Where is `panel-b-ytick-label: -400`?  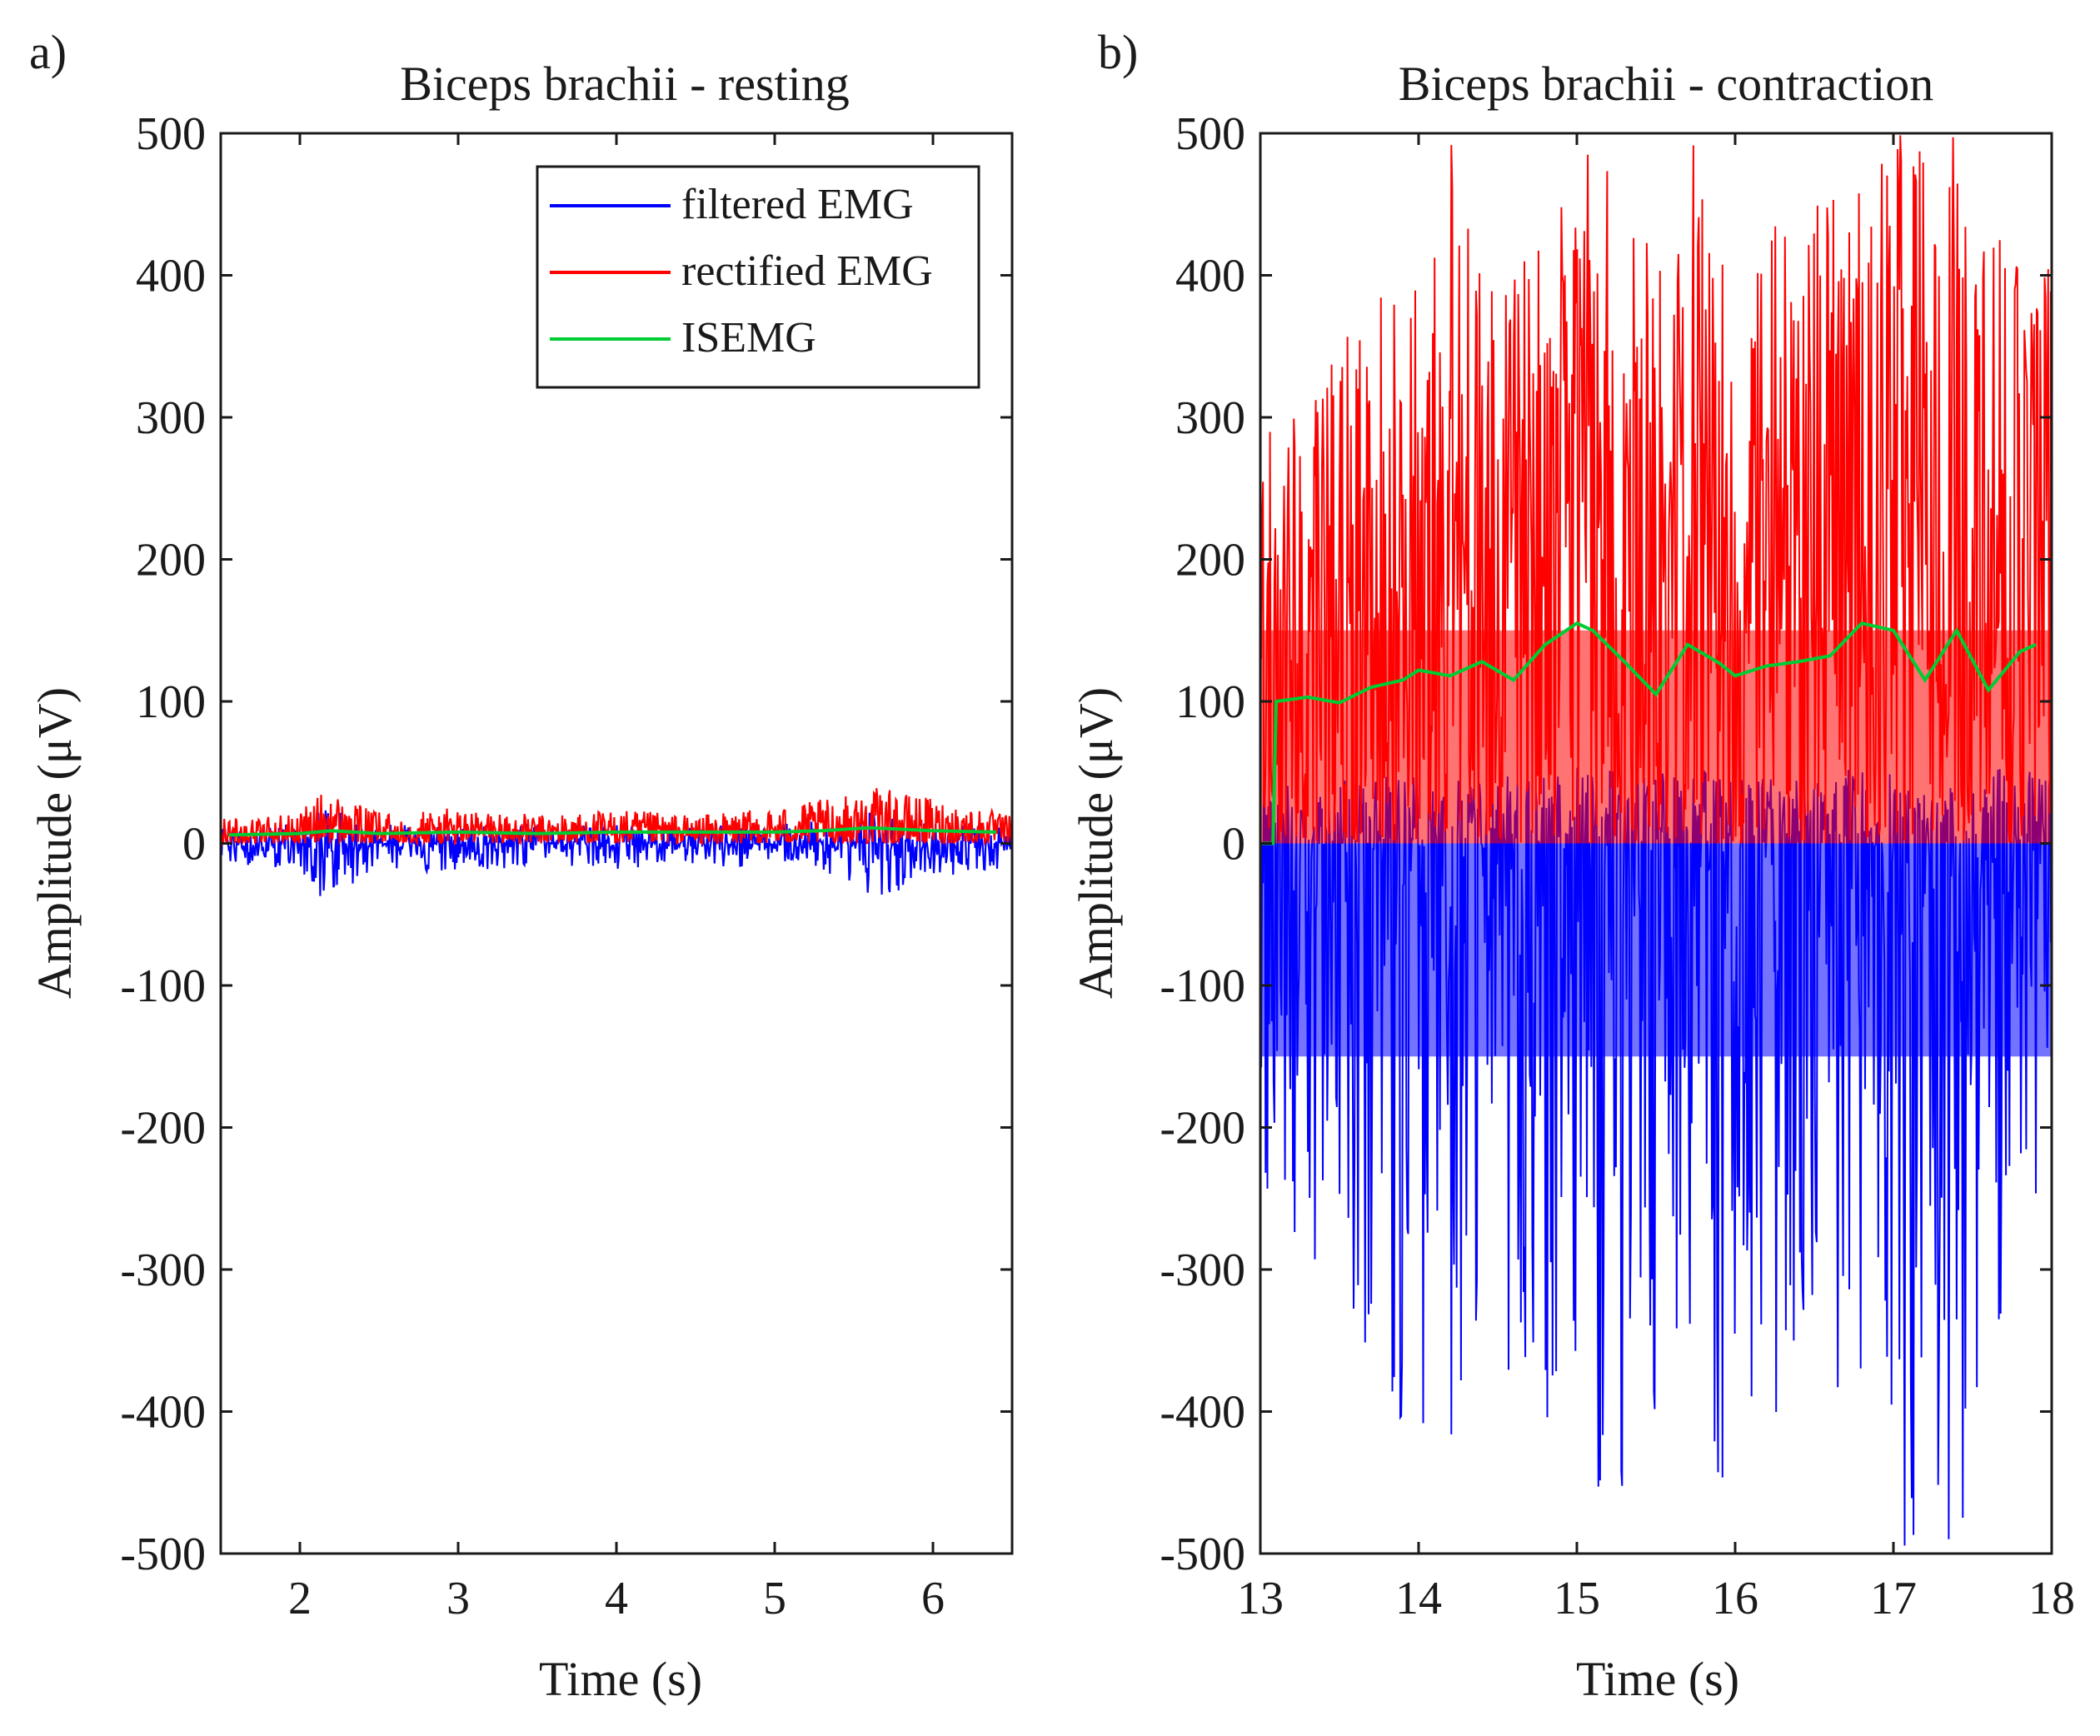
panel-b-ytick-label: -400 is located at coordinates (1202, 1413).